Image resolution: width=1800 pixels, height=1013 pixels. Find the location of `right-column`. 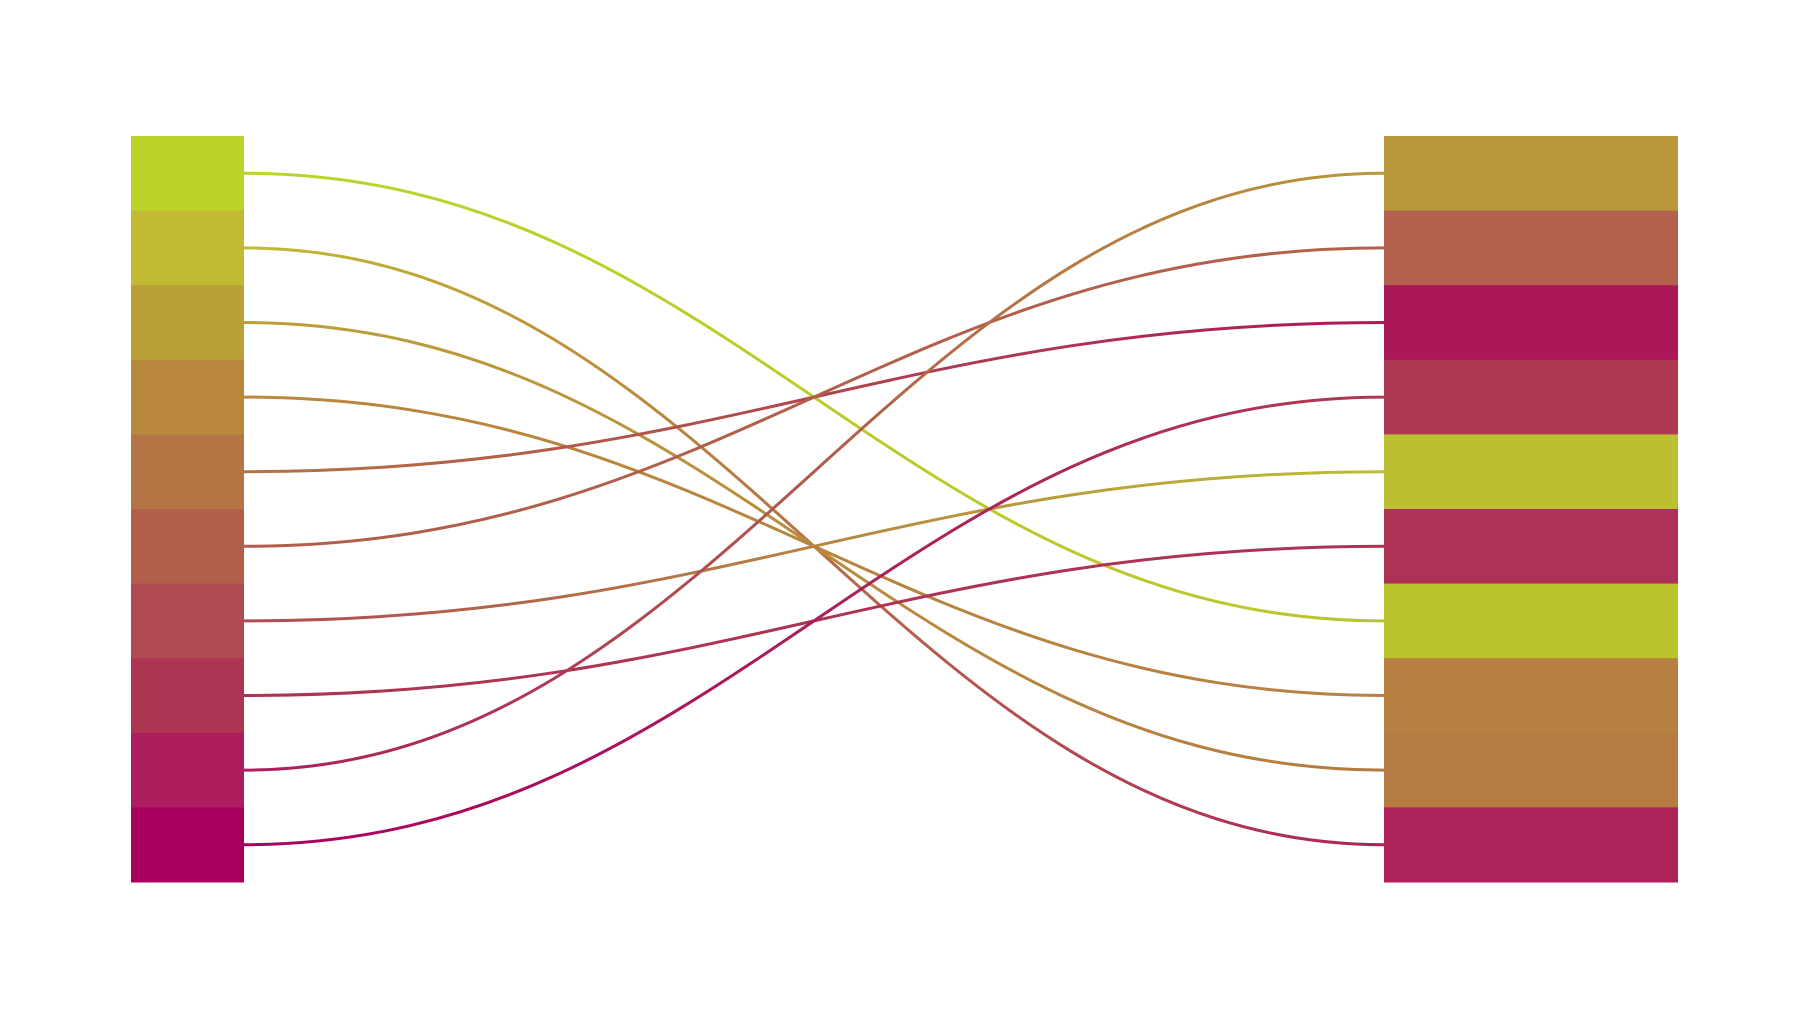

right-column is located at coordinates (1531, 509).